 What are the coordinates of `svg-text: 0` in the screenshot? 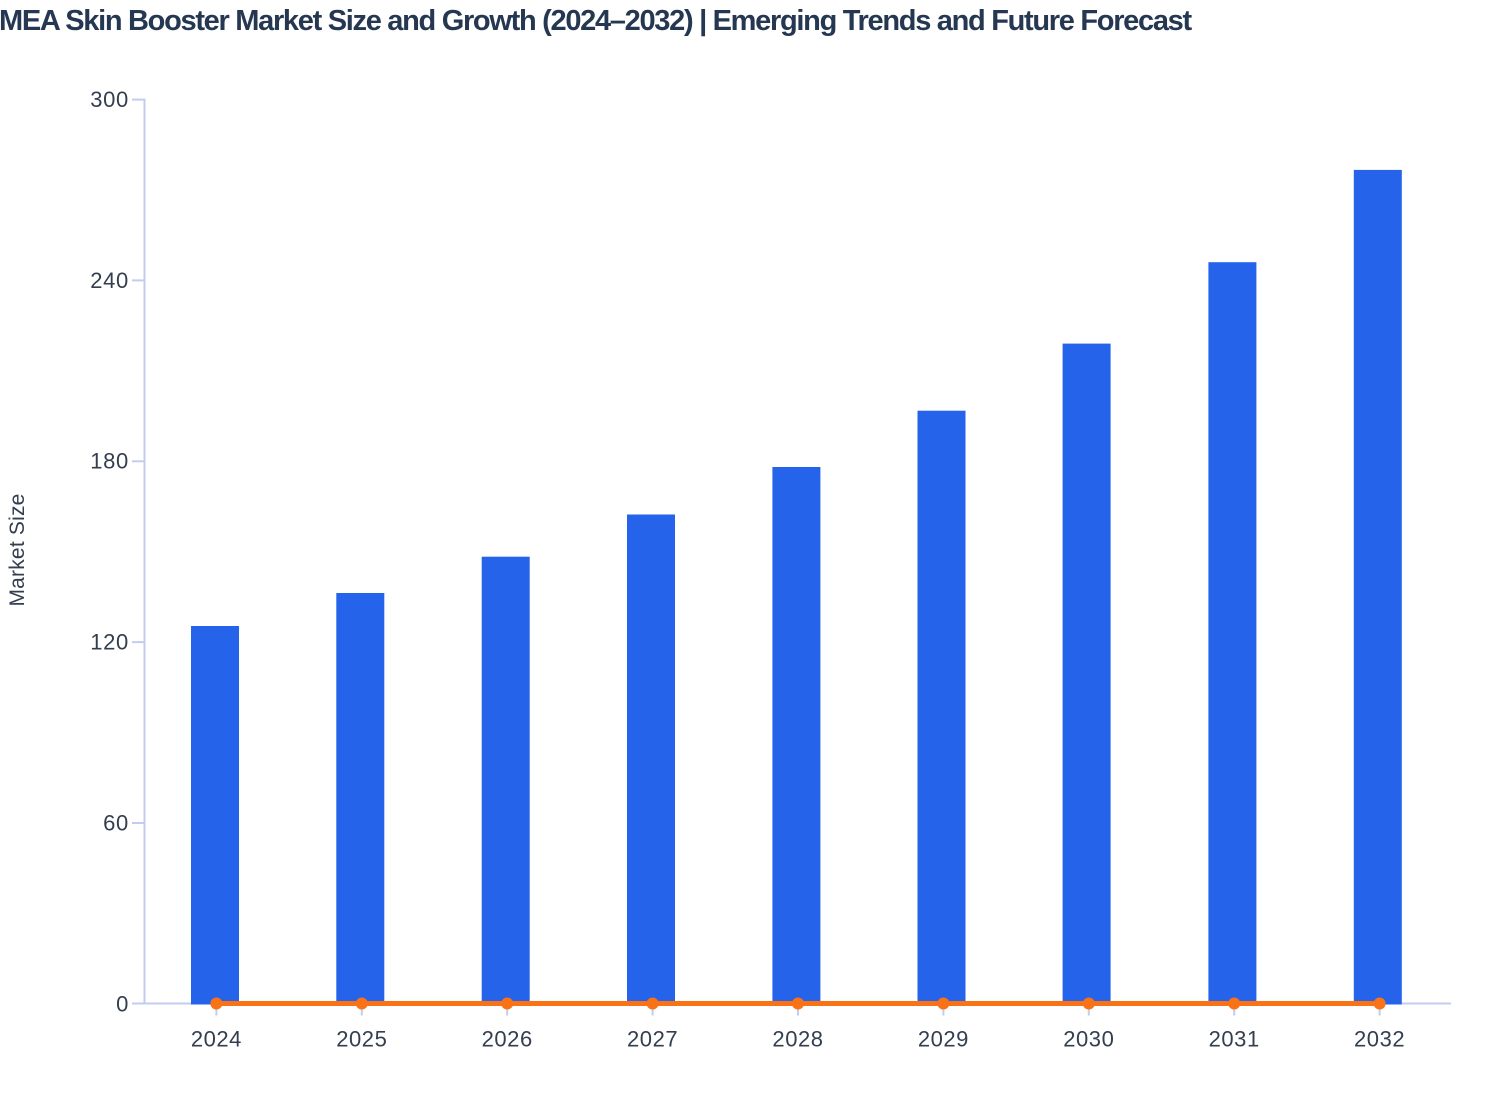 It's located at (122, 1003).